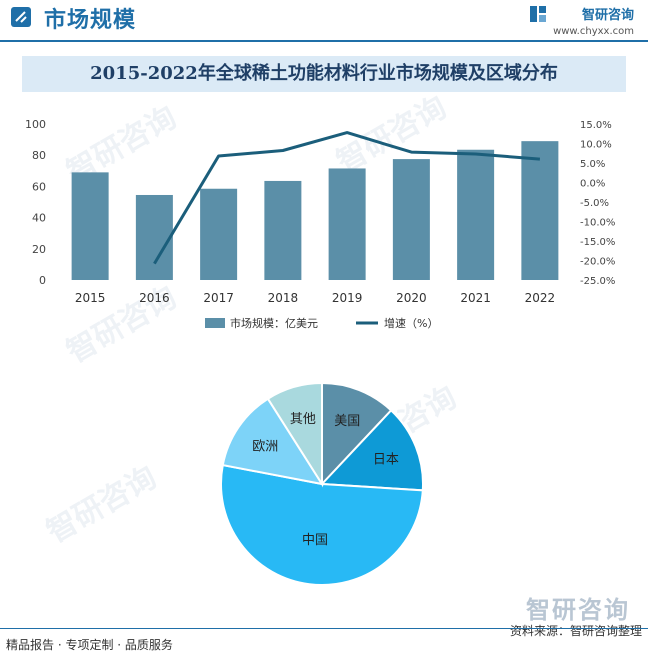 The width and height of the screenshot is (648, 656). I want to click on pie-slice-label: 中国, so click(315, 540).